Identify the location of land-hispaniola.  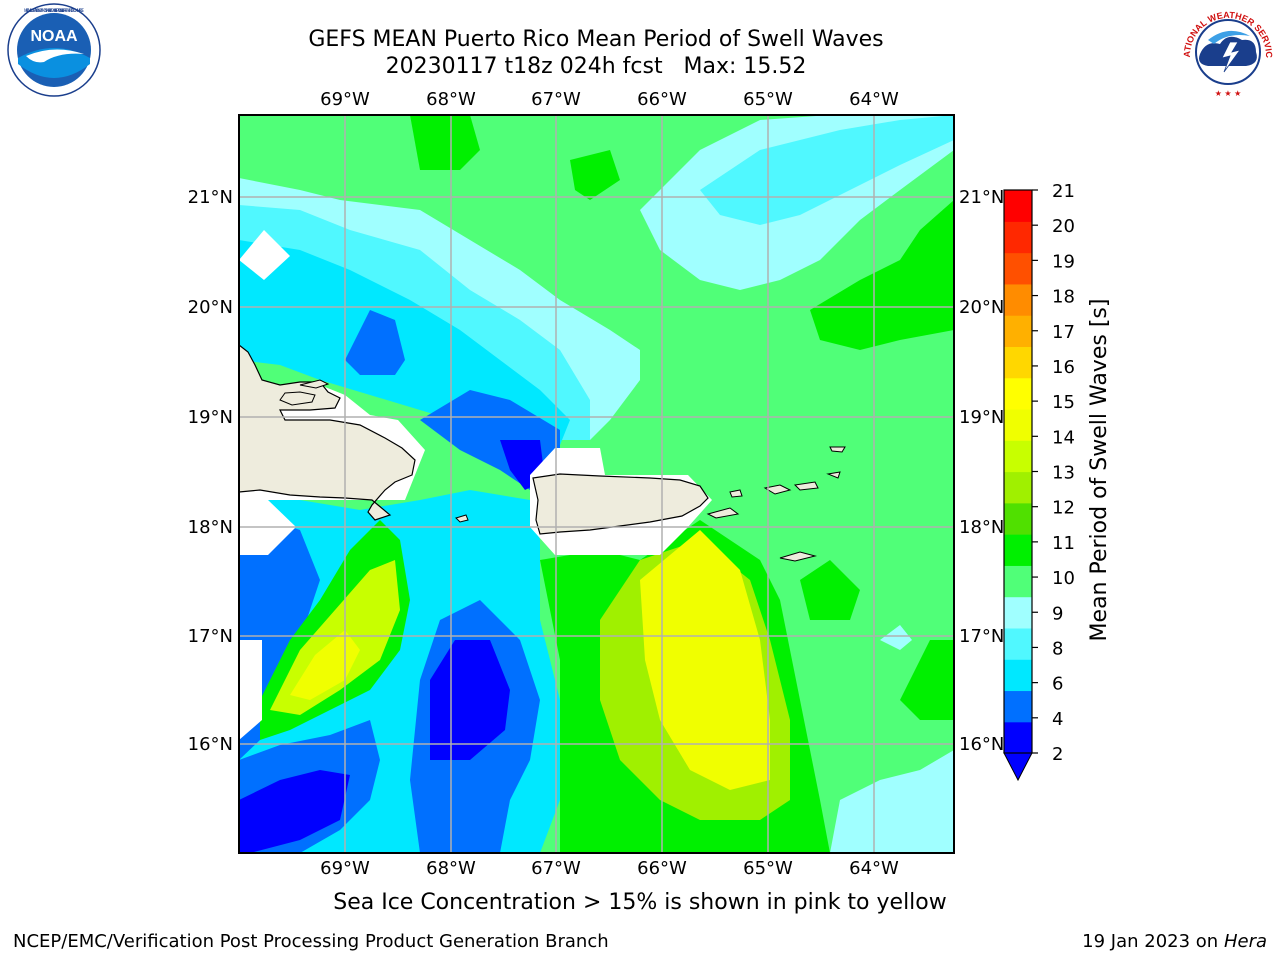
(327, 432).